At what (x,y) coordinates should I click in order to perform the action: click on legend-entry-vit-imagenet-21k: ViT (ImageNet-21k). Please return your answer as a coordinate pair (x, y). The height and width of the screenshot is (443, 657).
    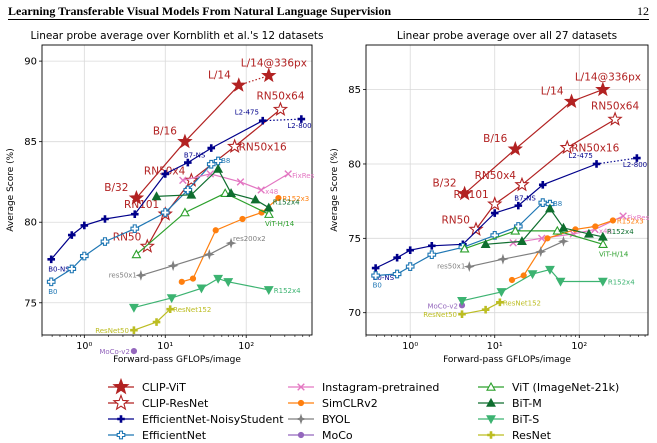
    Looking at the image, I should click on (548, 387).